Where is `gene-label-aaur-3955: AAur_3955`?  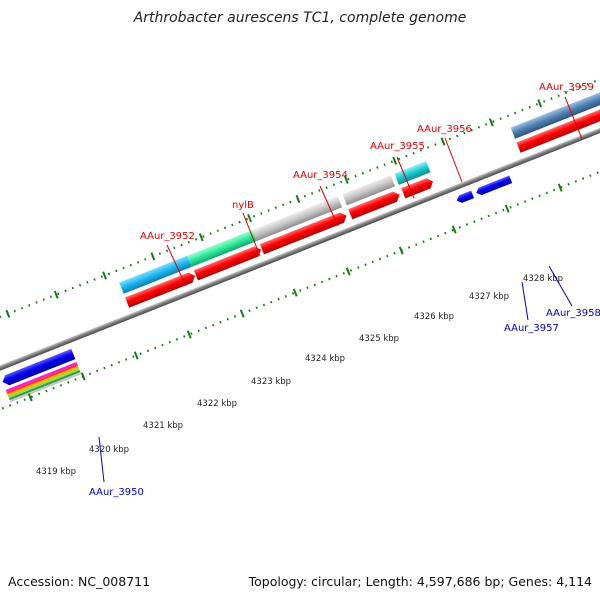
gene-label-aaur-3955: AAur_3955 is located at coordinates (397, 146).